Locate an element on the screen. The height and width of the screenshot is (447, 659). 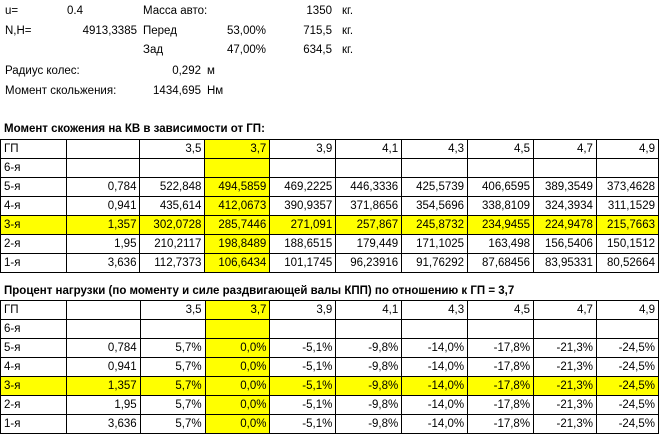
cell: 522,848 is located at coordinates (172, 187).